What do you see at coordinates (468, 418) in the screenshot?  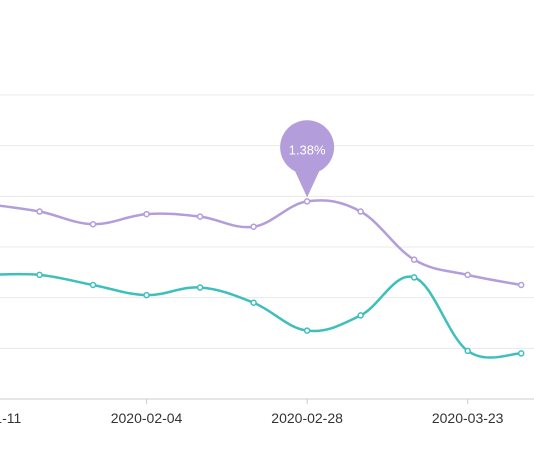 I see `x-tick-label: 2020-03-23` at bounding box center [468, 418].